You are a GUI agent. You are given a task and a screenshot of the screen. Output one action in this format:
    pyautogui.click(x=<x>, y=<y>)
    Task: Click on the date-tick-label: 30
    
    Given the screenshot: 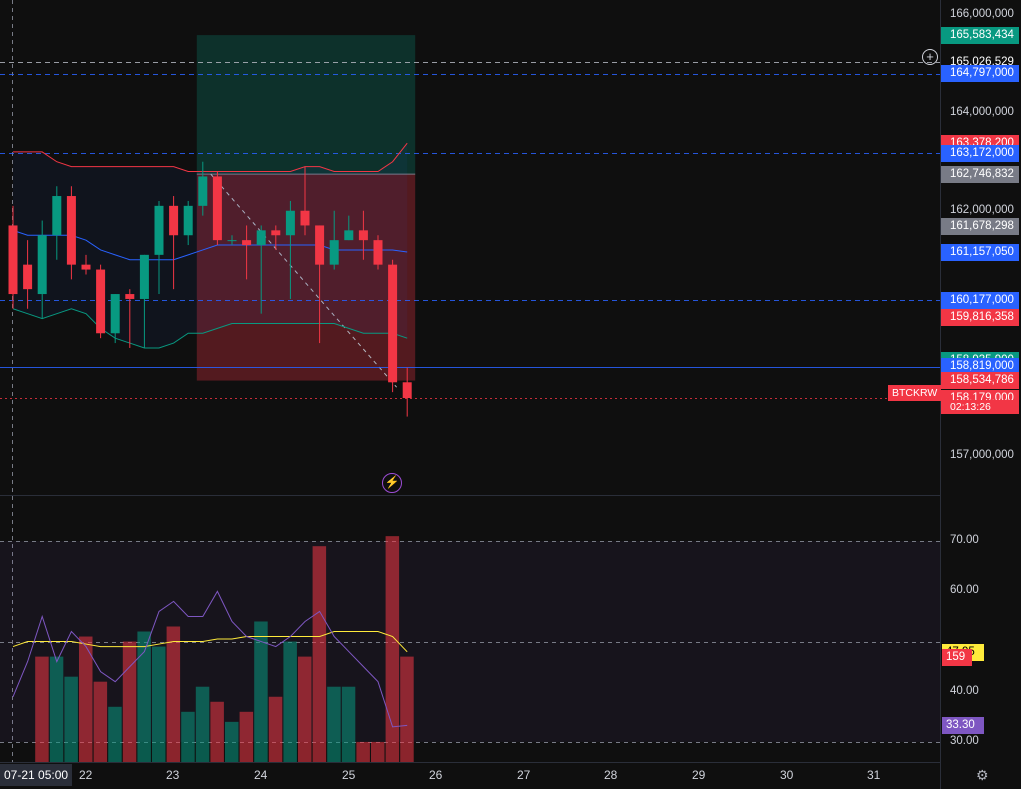 What is the action you would take?
    pyautogui.click(x=787, y=775)
    